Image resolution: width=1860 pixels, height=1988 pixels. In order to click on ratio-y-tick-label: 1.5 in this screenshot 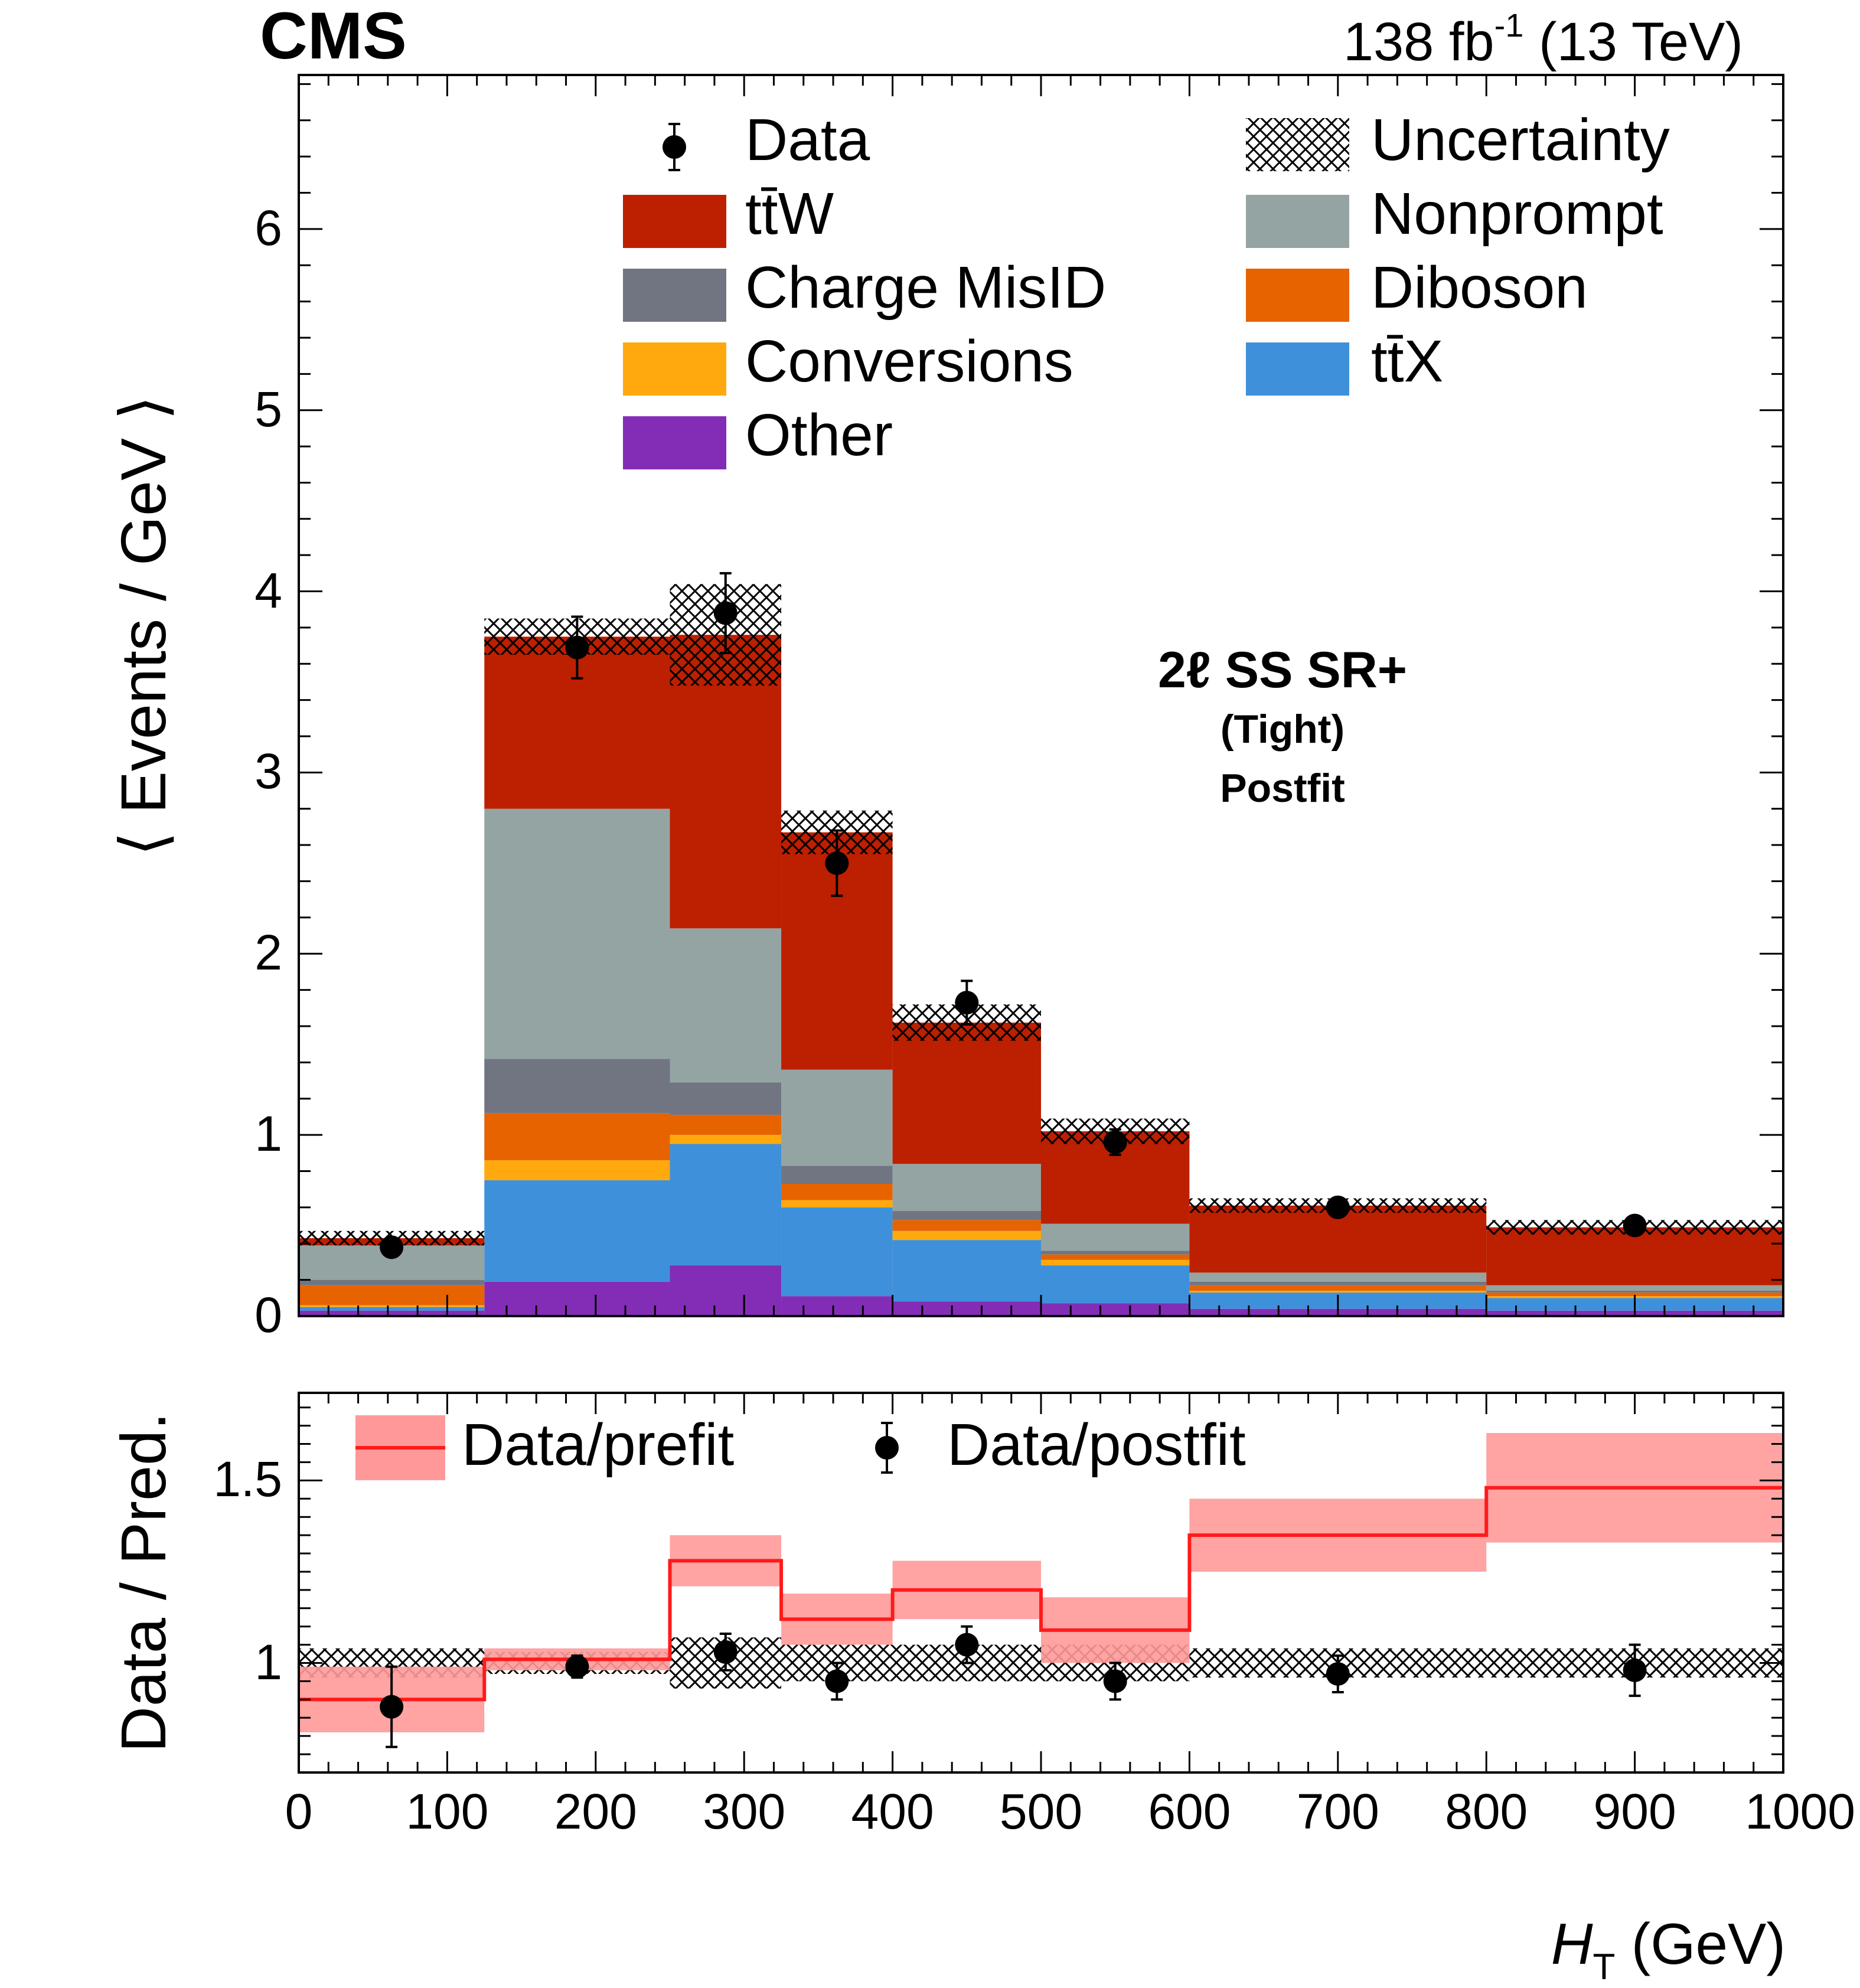, I will do `click(248, 1479)`.